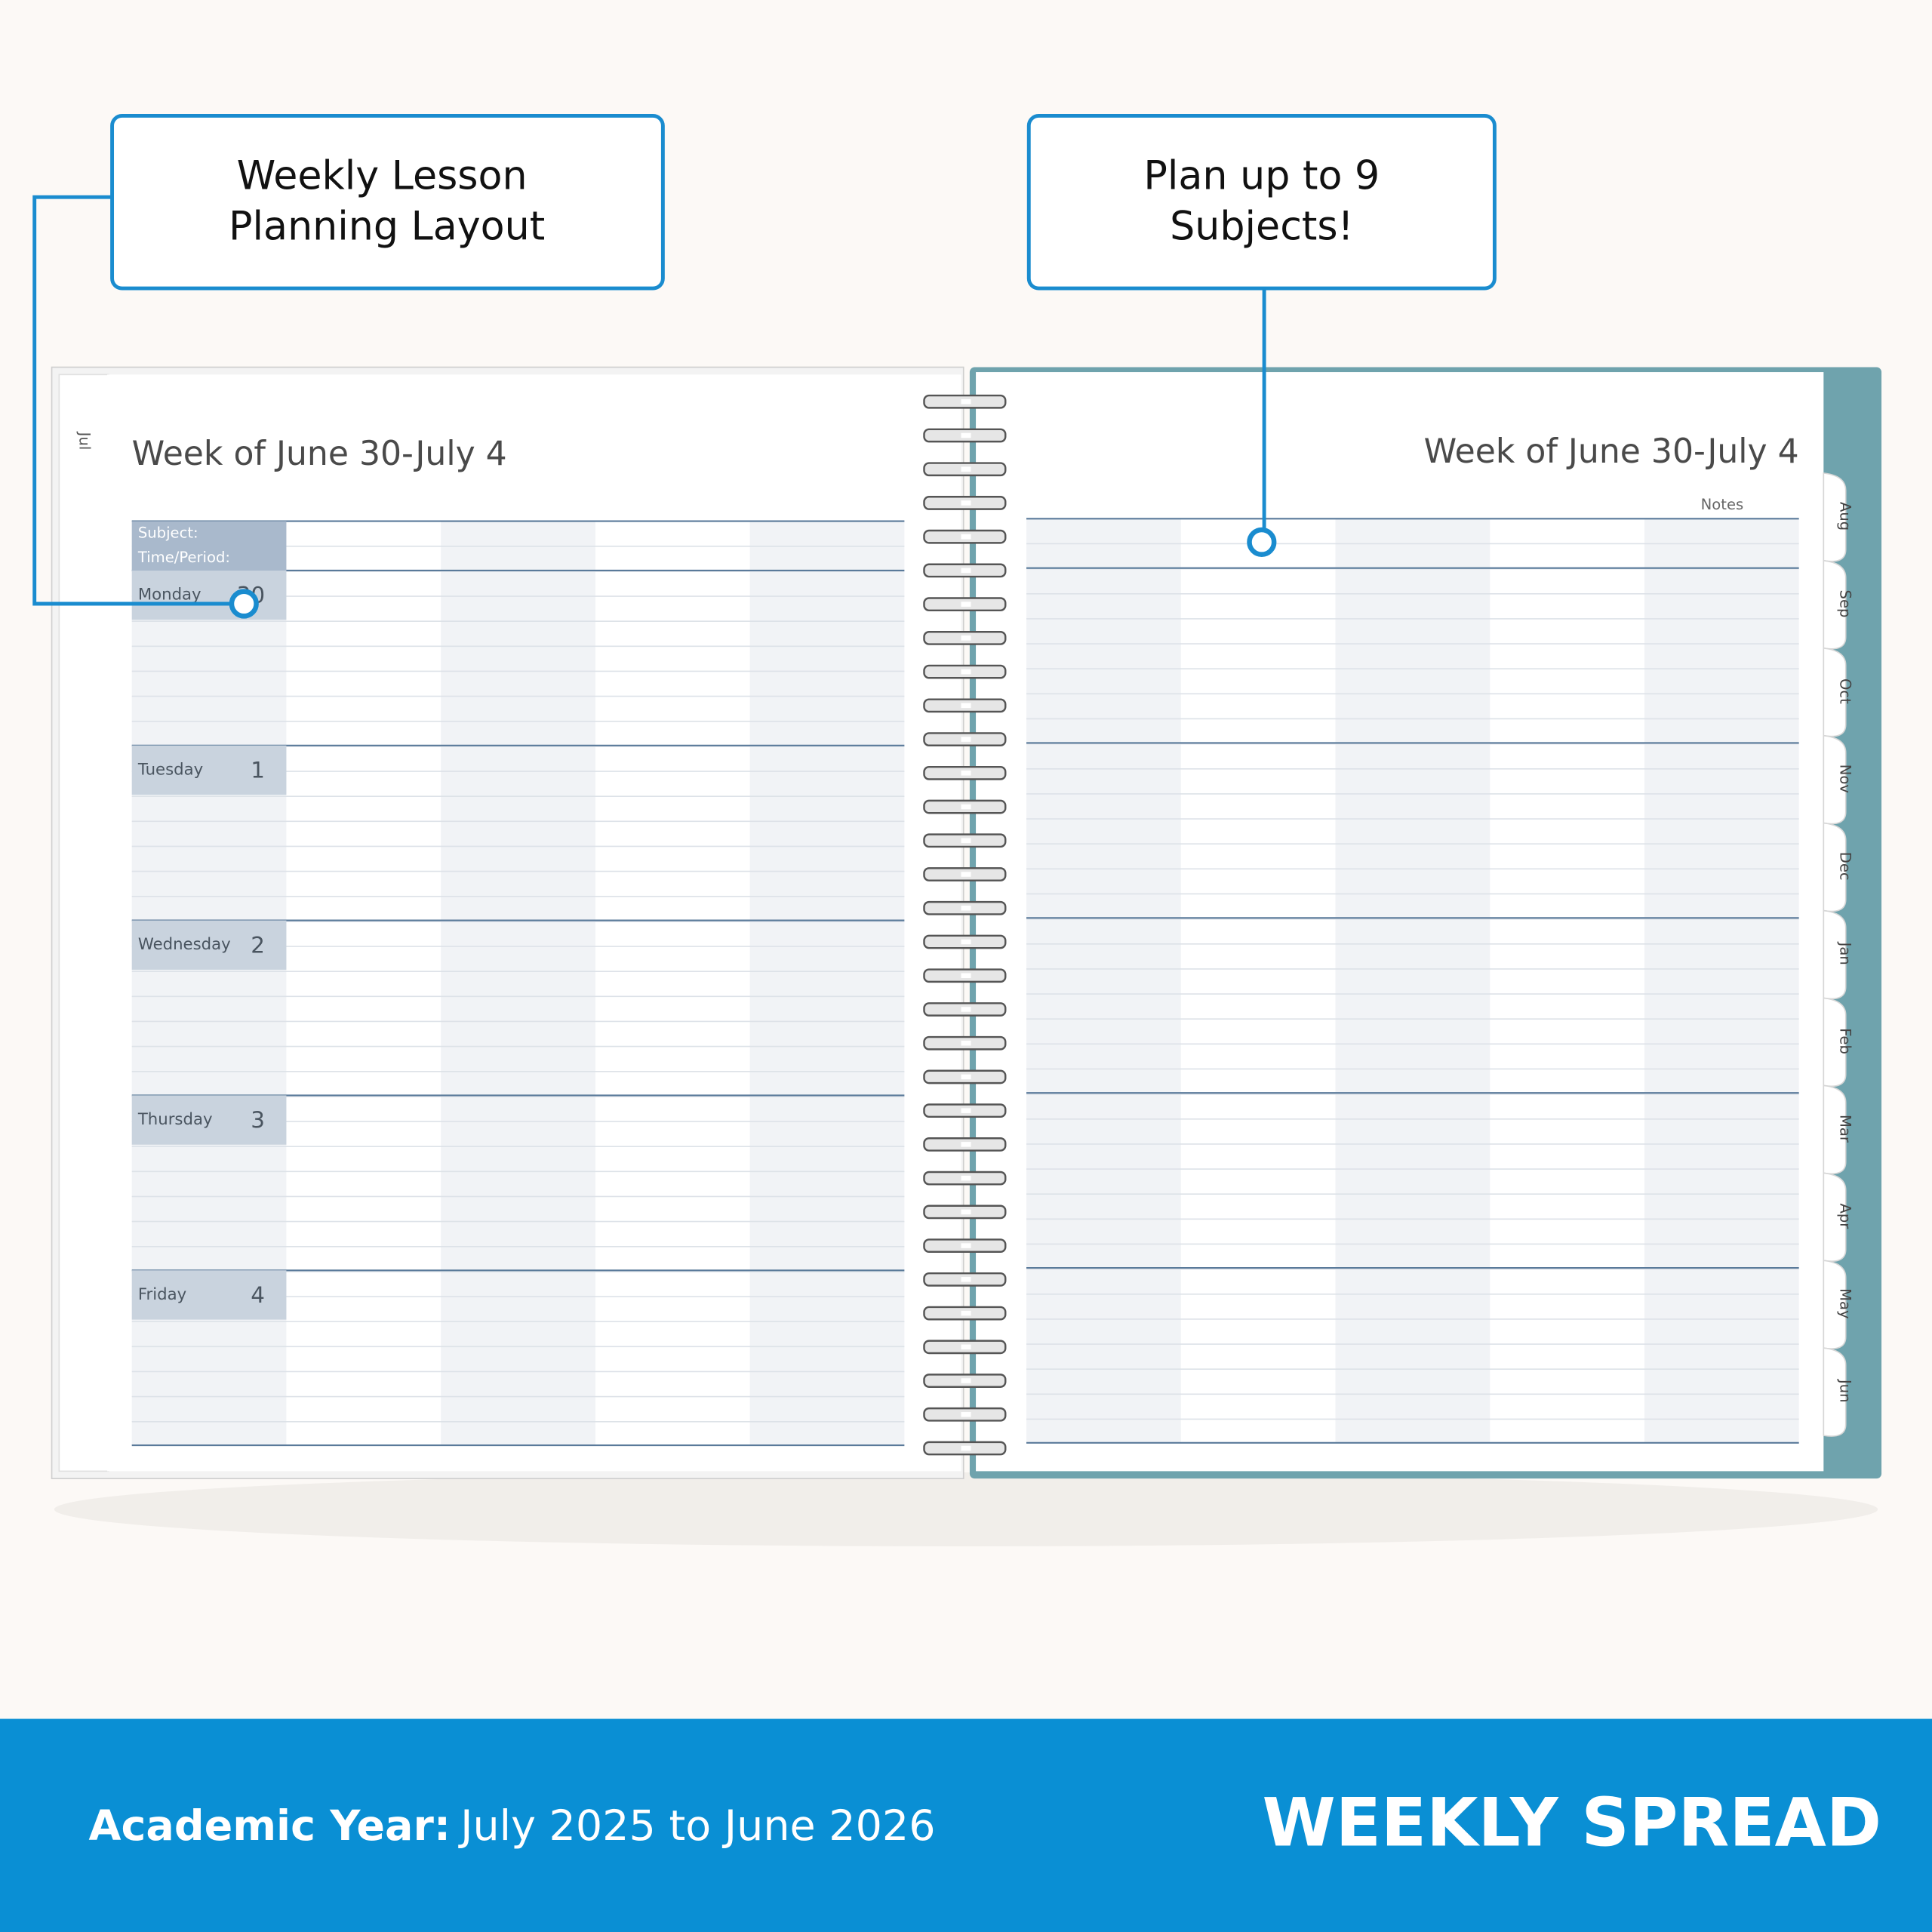  What do you see at coordinates (1845, 1390) in the screenshot?
I see `month-tab-label: Jun` at bounding box center [1845, 1390].